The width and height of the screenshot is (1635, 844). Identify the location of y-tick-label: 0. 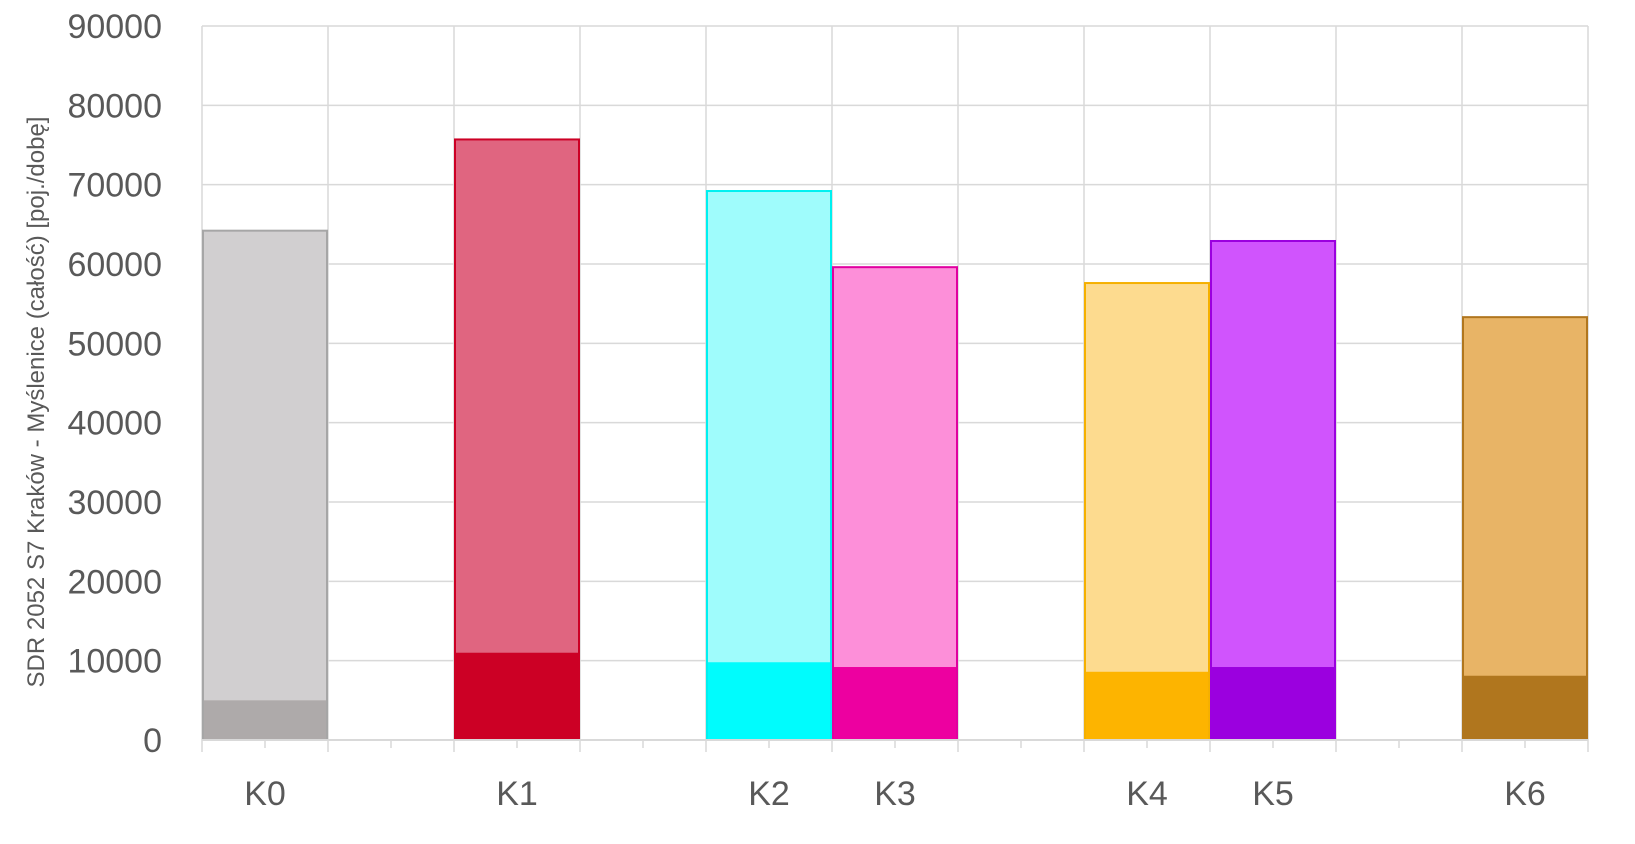
(152, 741).